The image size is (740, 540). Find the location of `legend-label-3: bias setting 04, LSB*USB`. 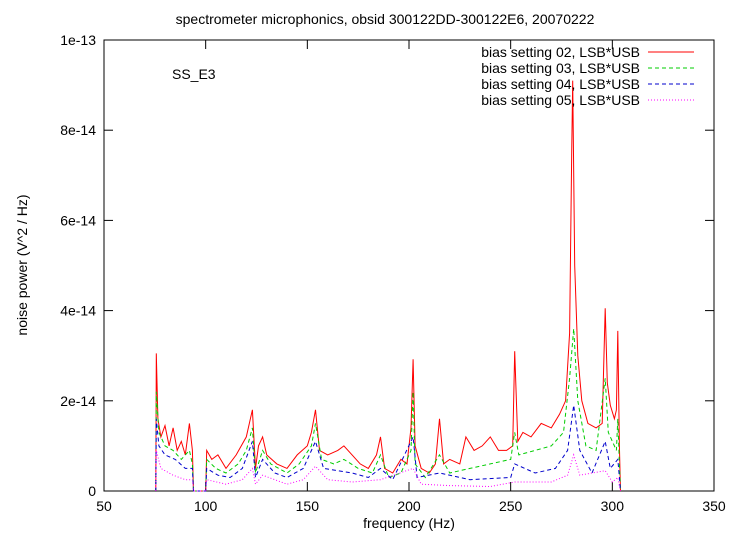

legend-label-3: bias setting 04, LSB*USB is located at coordinates (560, 84).